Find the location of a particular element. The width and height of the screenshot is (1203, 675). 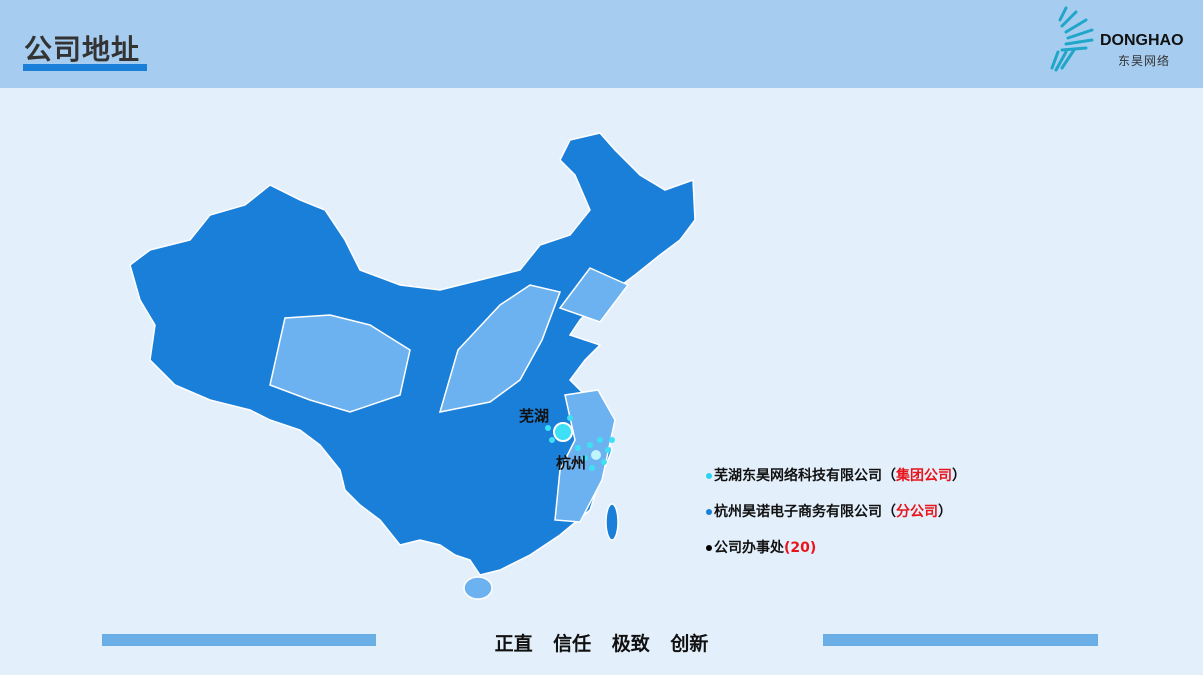

province-taiwan is located at coordinates (612, 522).